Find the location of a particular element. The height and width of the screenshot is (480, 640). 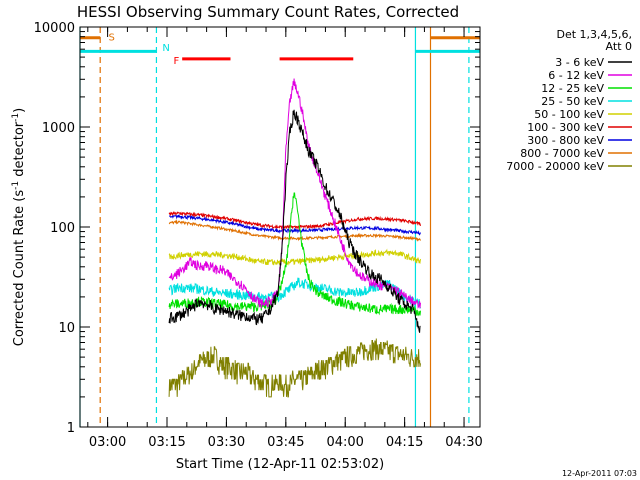

x-tick-label: 04:15 is located at coordinates (404, 442).